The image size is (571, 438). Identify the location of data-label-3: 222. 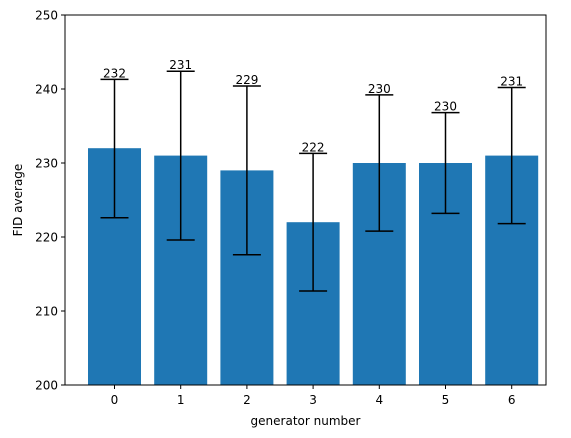
(313, 147).